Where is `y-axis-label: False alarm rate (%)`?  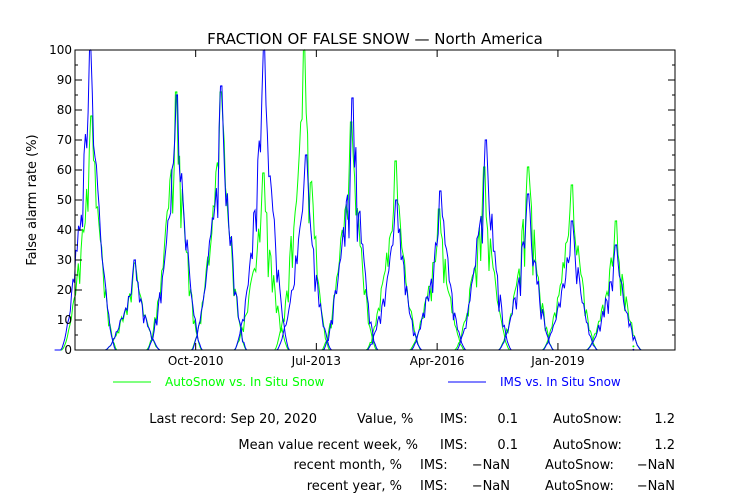
y-axis-label: False alarm rate (%) is located at coordinates (32, 199).